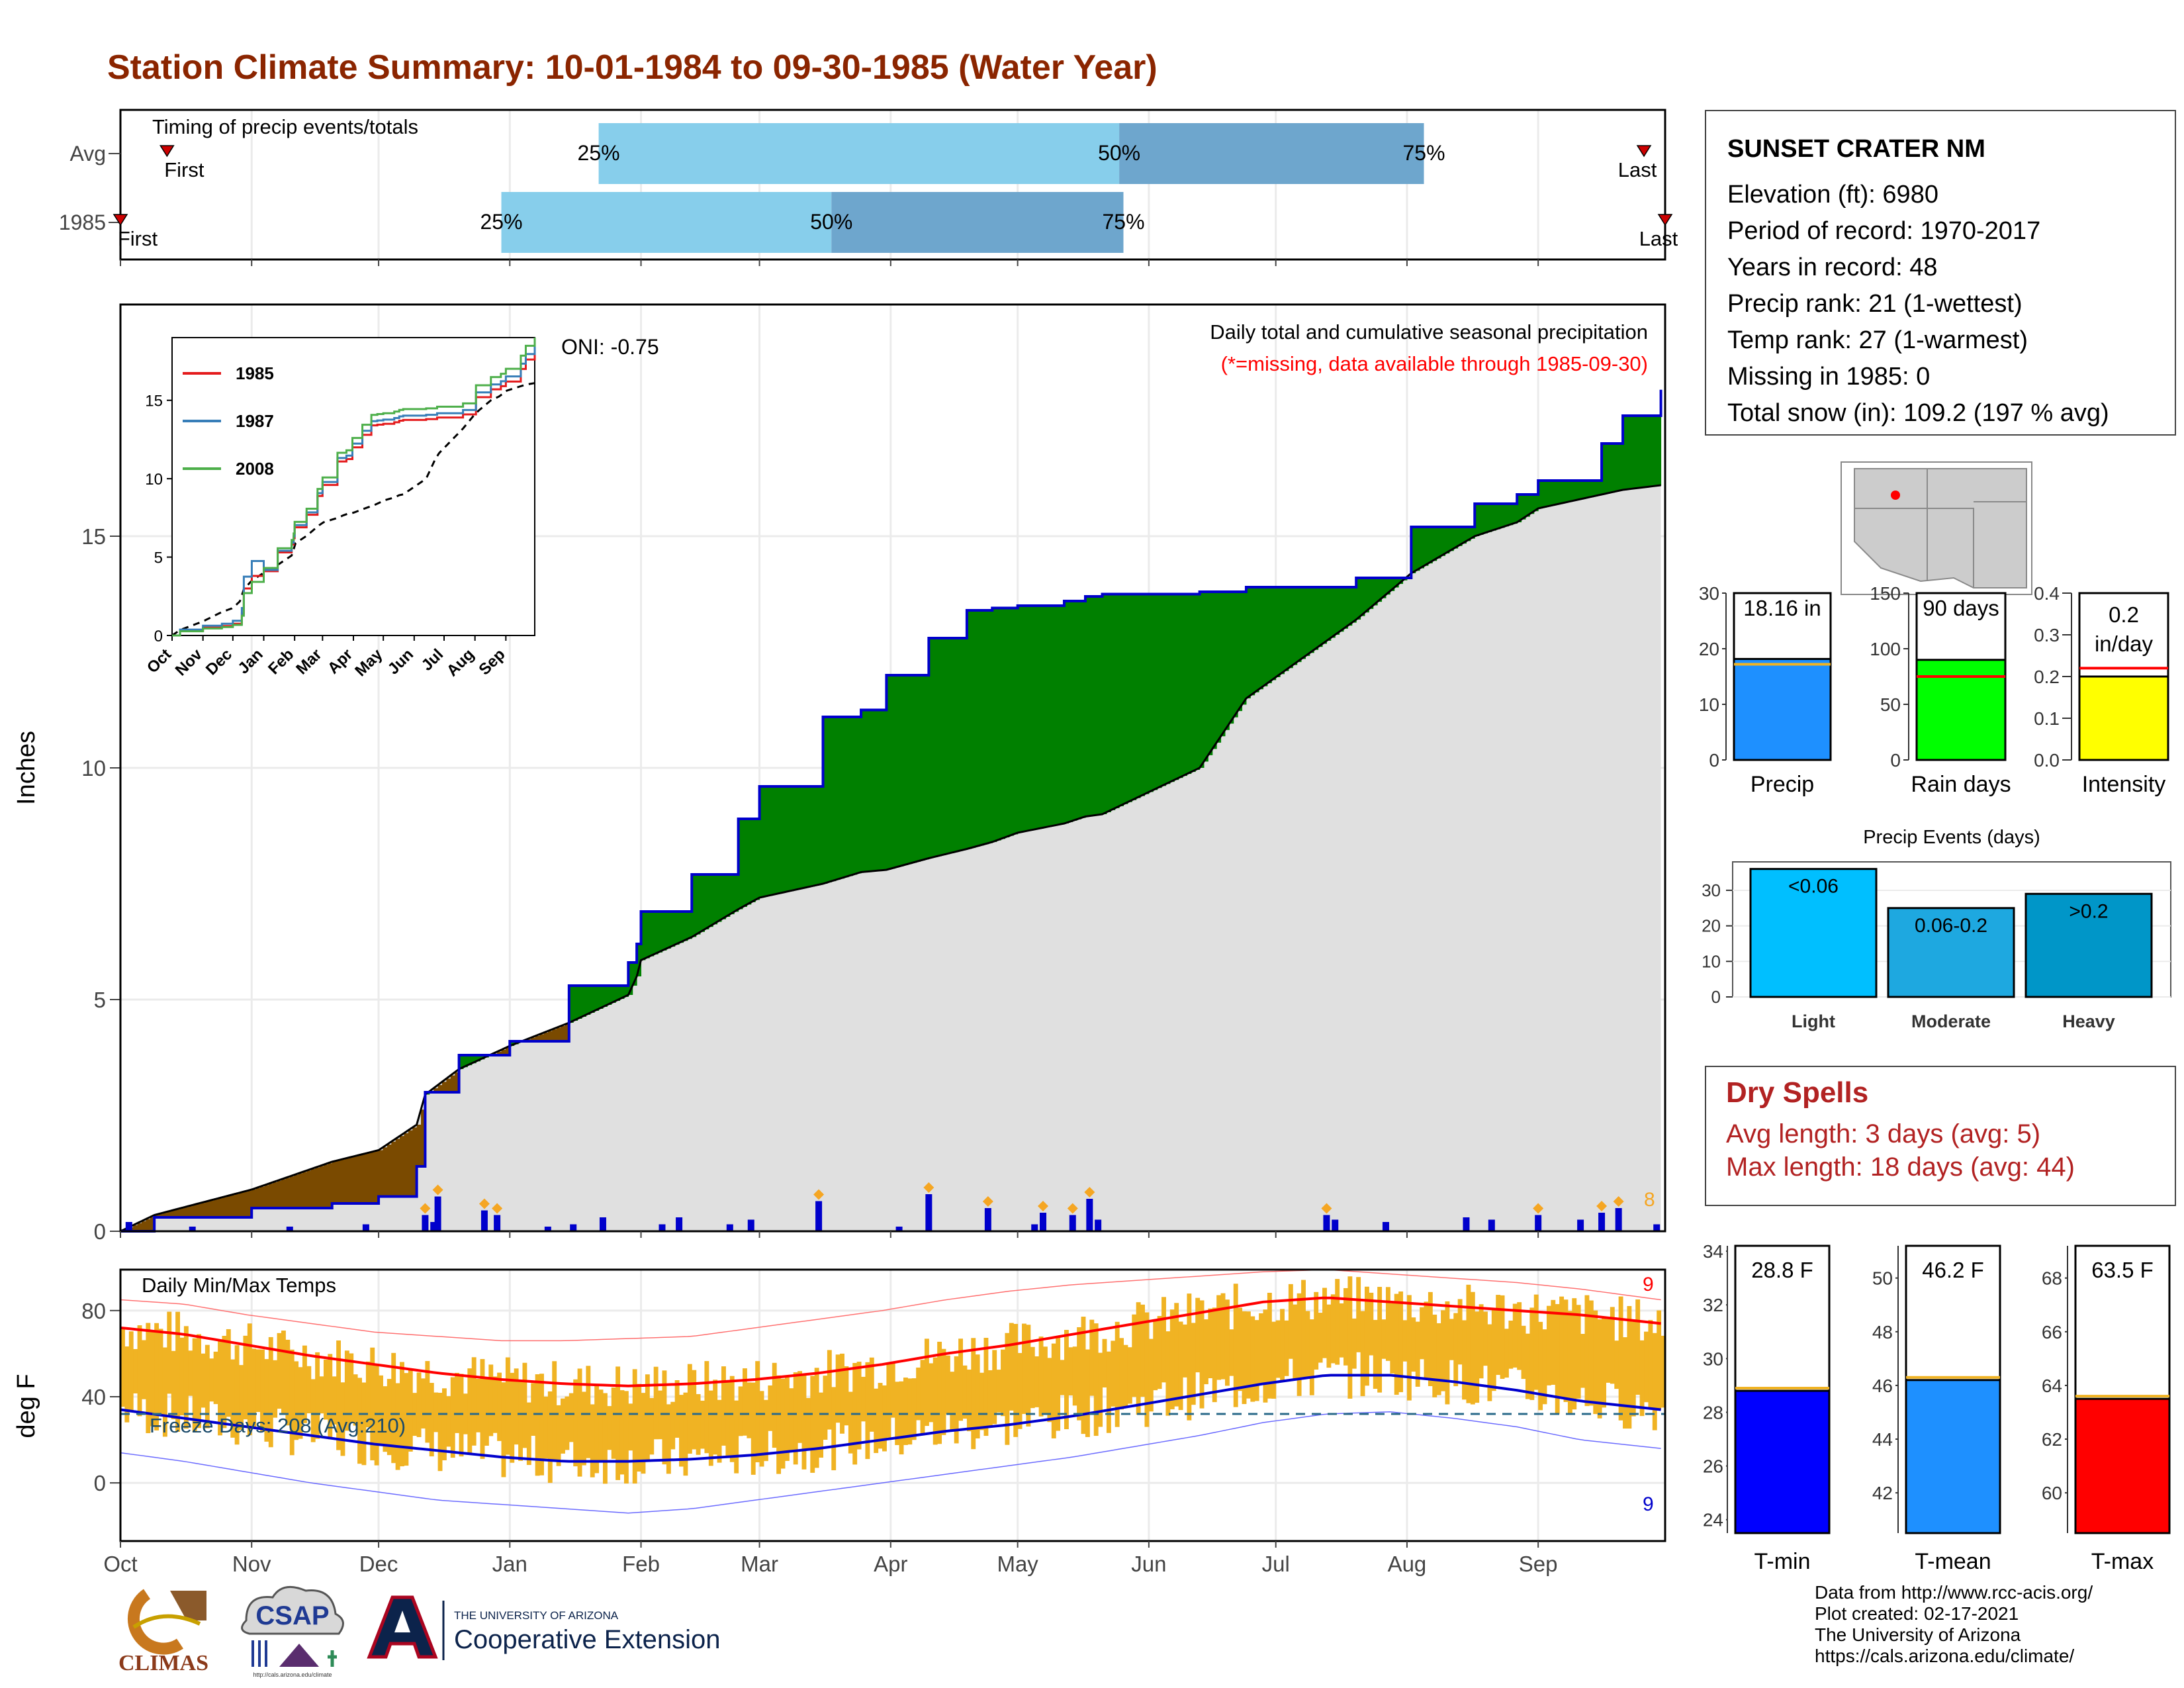 This screenshot has height=1688, width=2184. What do you see at coordinates (2124, 614) in the screenshot?
I see `intensity-value-label: 0.2` at bounding box center [2124, 614].